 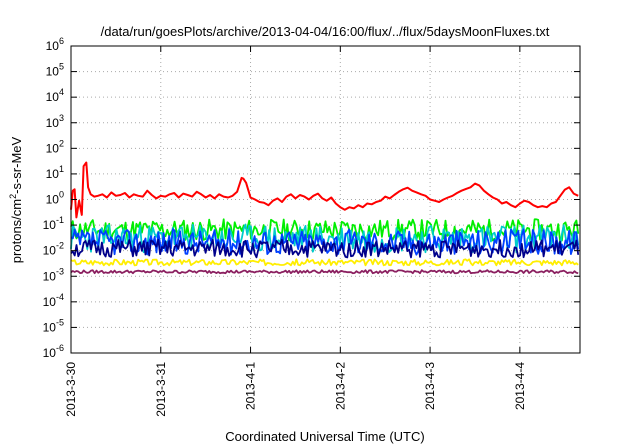 I want to click on y-tick-label: 10⁶, so click(x=55, y=44).